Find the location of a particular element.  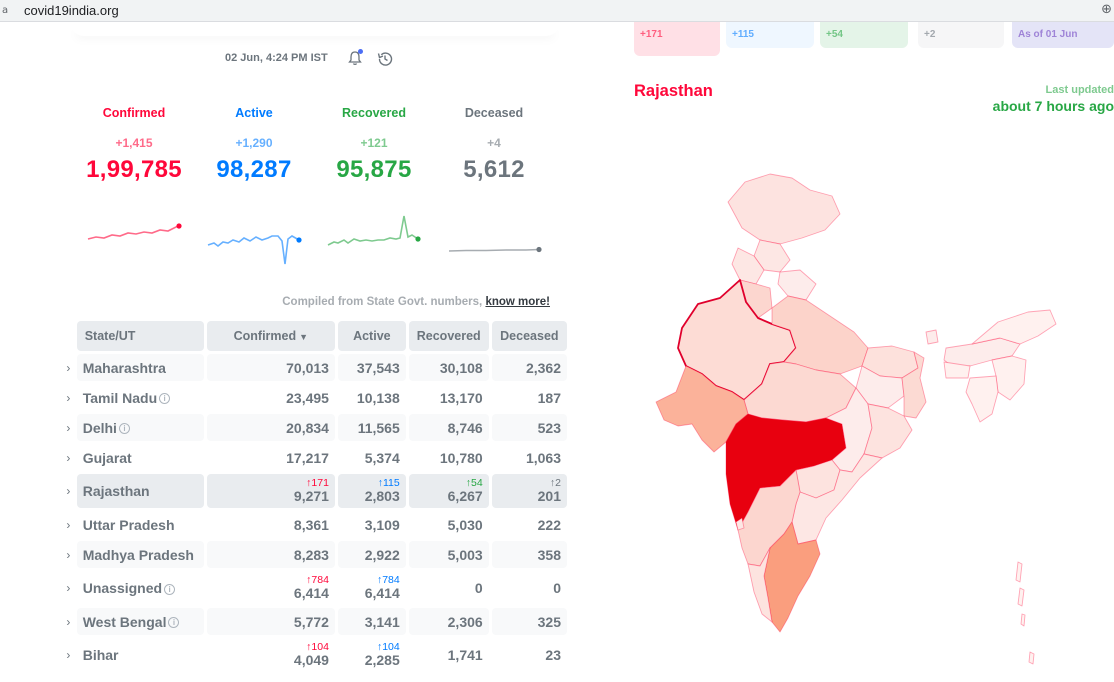

table-row: › Unassigned i ↑784 6,414 ↑784 6,414 0 0 is located at coordinates (315, 588).